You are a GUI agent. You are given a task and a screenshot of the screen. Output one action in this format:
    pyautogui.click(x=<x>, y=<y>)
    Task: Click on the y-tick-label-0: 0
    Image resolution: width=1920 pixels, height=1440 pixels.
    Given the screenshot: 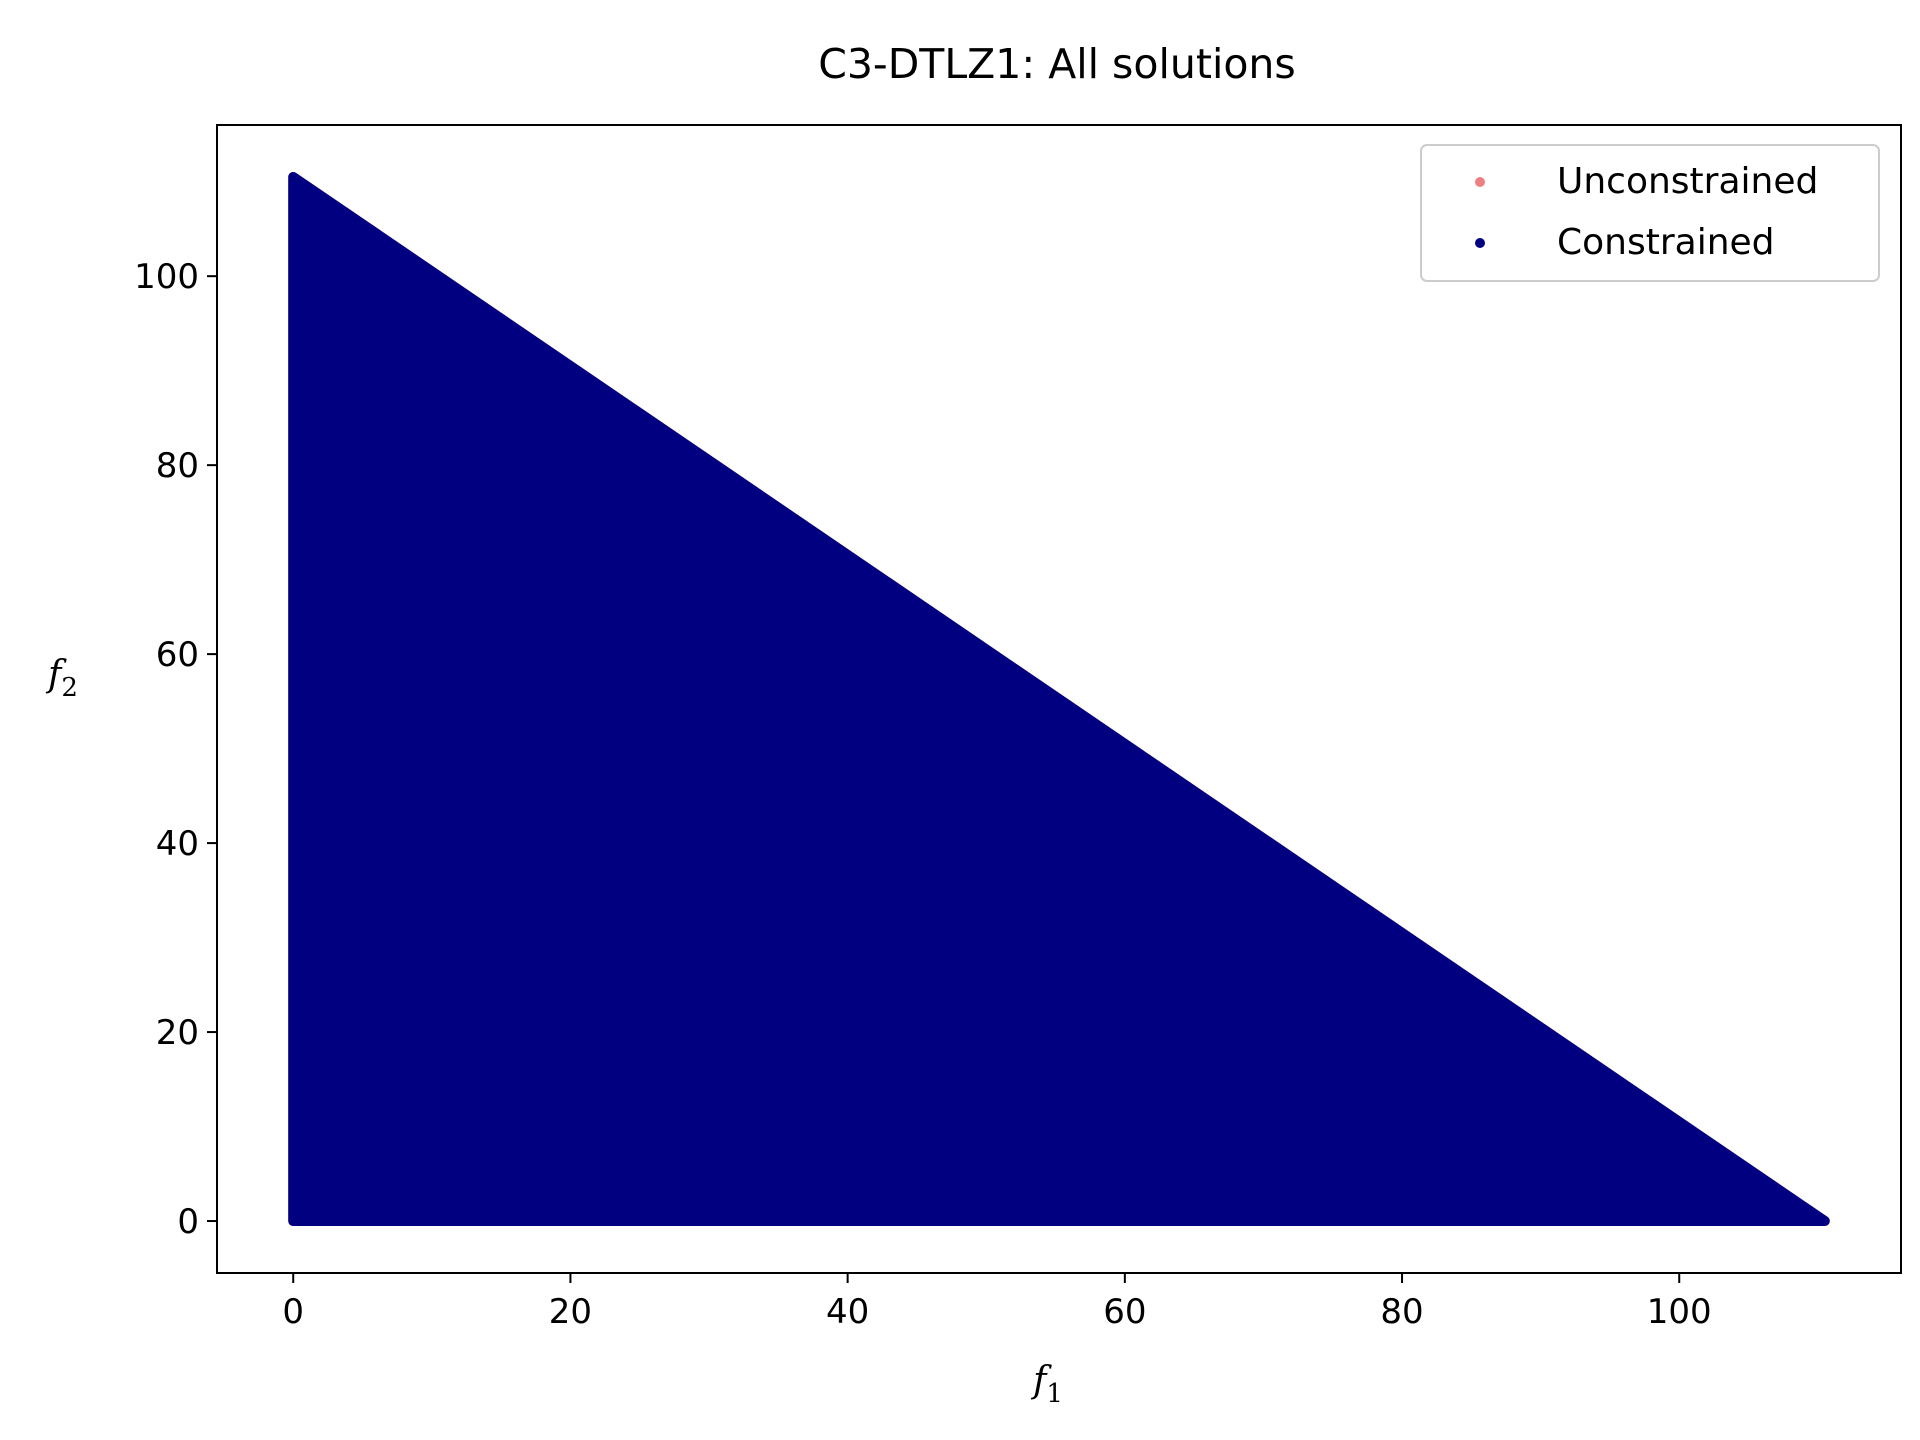 What is the action you would take?
    pyautogui.click(x=188, y=1222)
    